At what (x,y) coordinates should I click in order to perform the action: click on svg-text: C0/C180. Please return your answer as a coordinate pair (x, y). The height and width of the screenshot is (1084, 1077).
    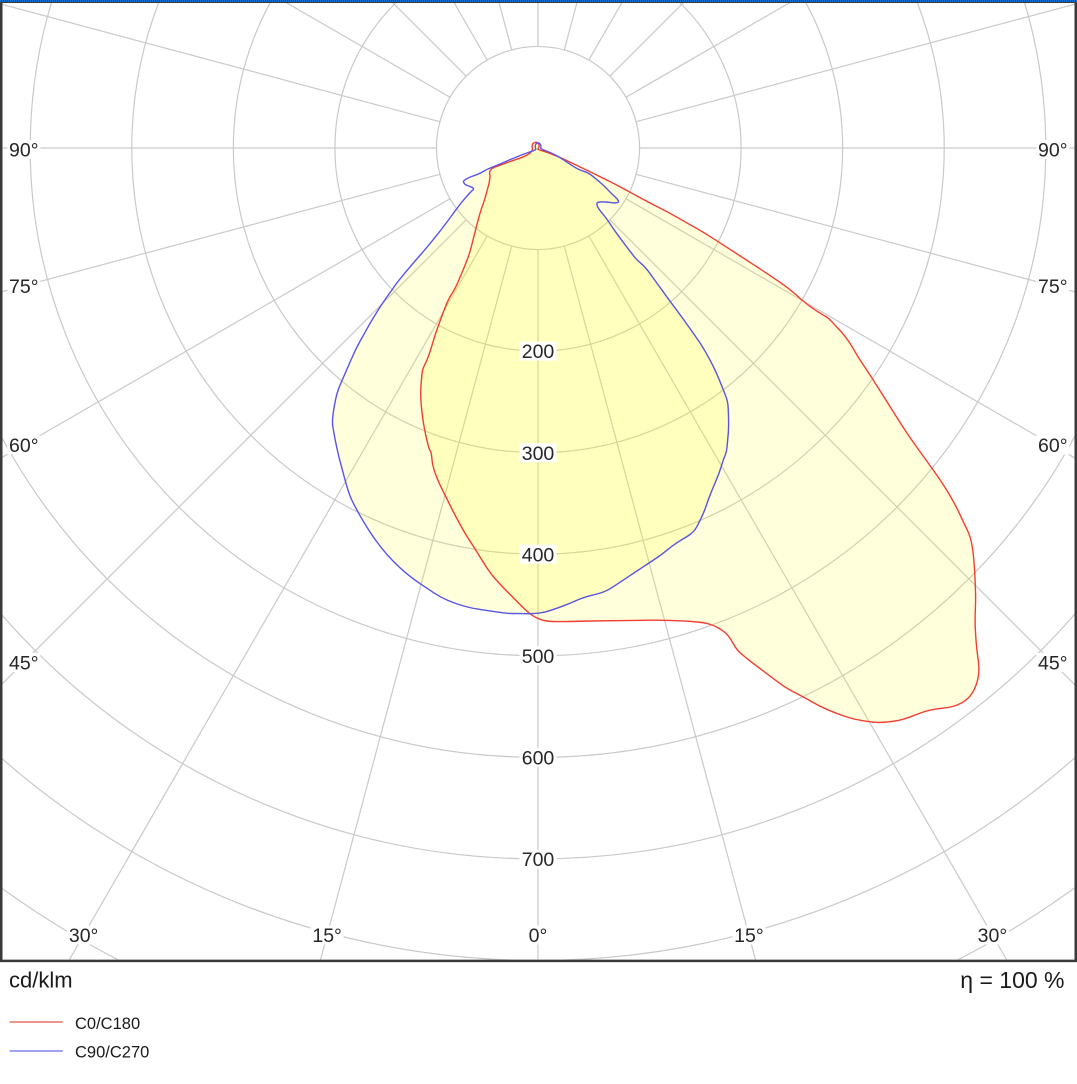
    Looking at the image, I should click on (107, 1024).